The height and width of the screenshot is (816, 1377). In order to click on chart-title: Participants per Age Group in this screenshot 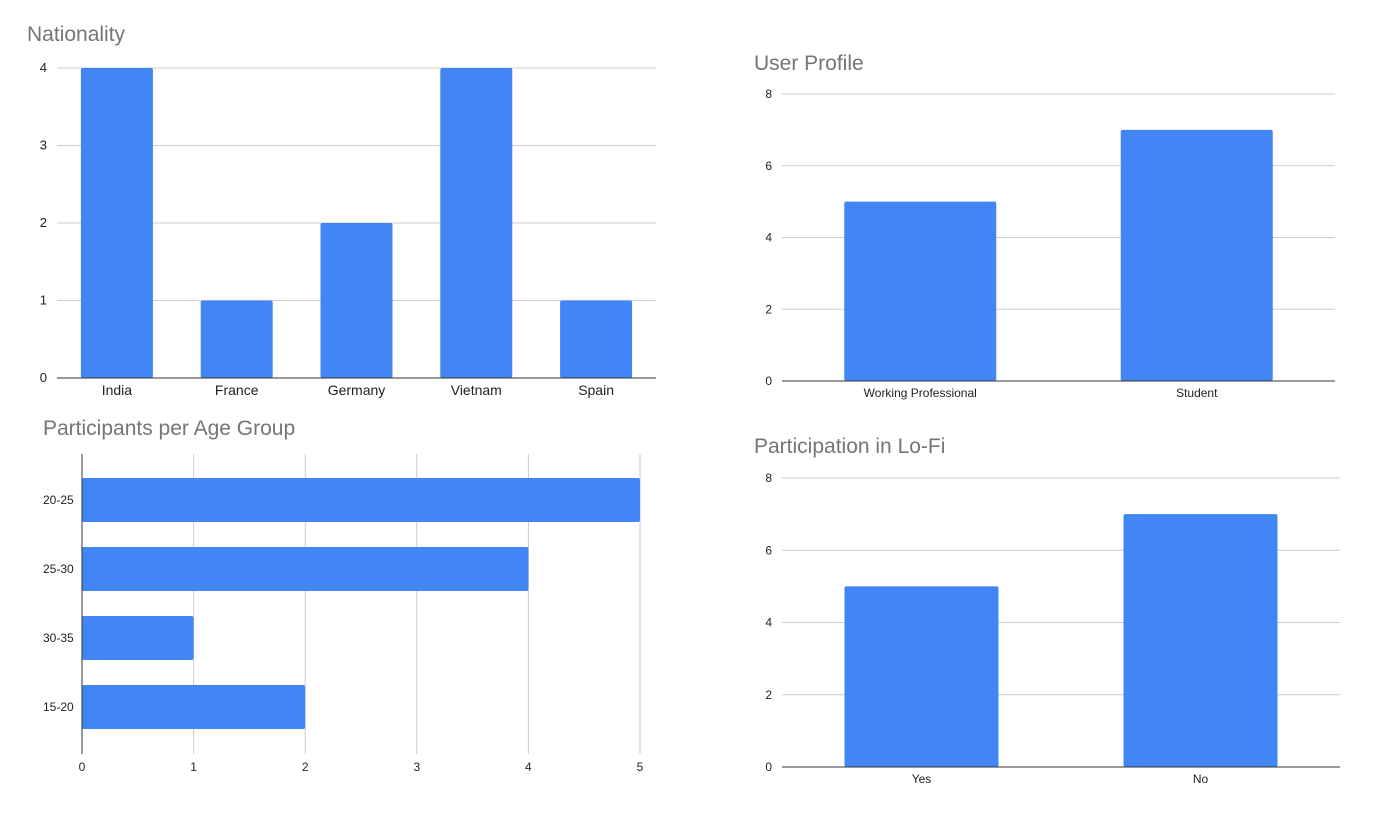, I will do `click(169, 428)`.